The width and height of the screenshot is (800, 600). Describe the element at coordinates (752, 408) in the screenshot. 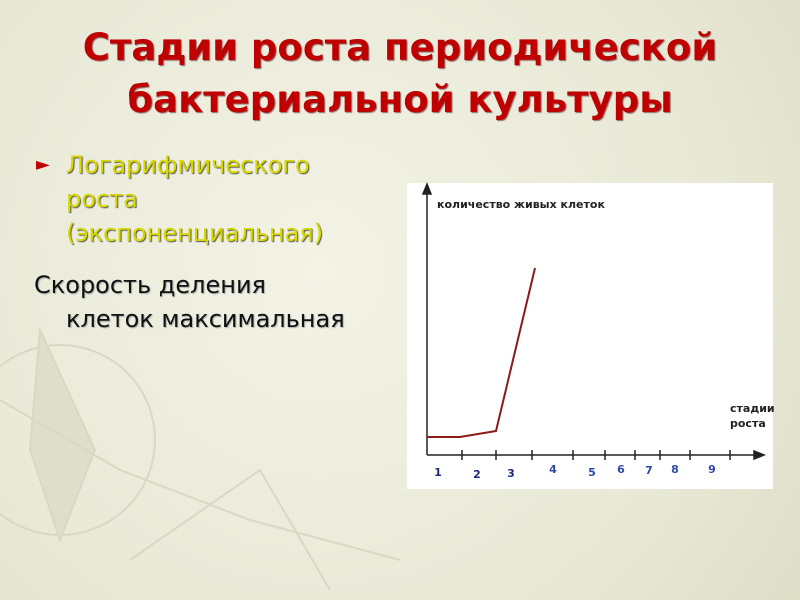

I see `x-axis-label: стадии` at that location.